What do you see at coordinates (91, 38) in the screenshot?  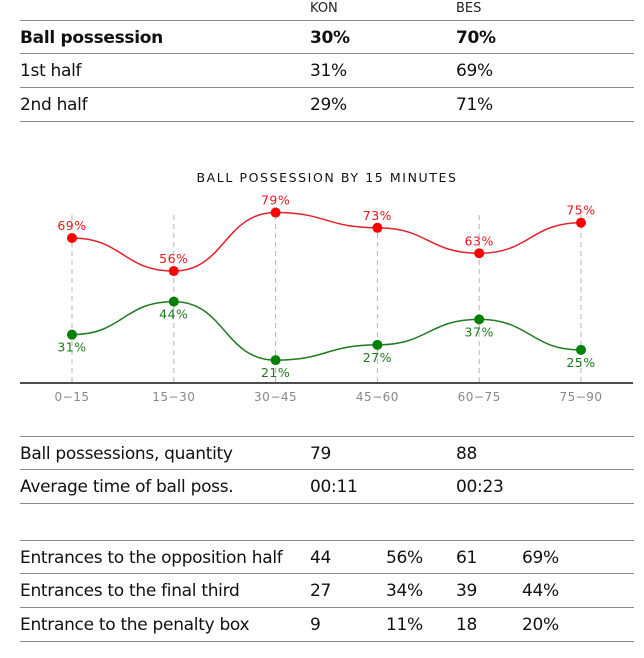 I see `row-label: Ball possession` at bounding box center [91, 38].